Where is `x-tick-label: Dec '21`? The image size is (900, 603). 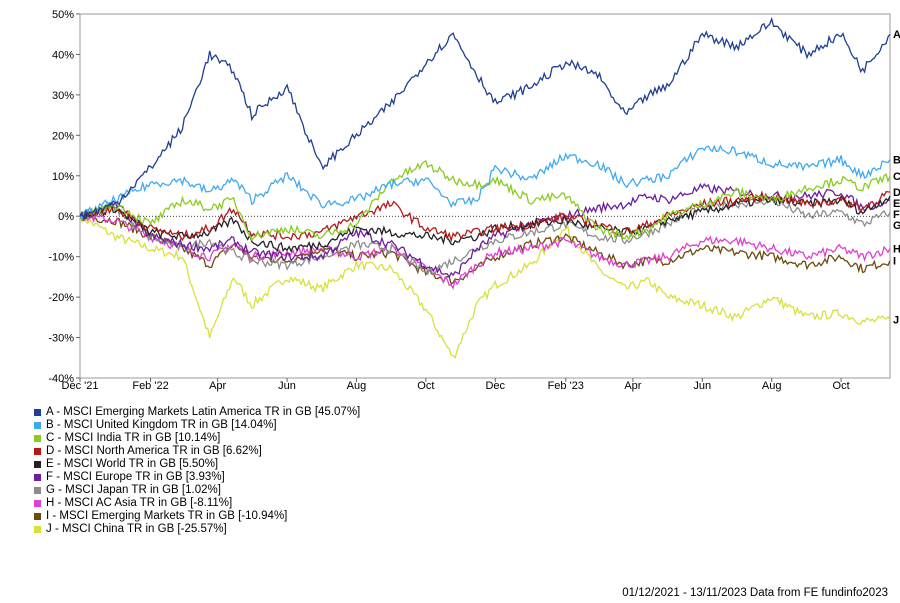 x-tick-label: Dec '21 is located at coordinates (80, 386).